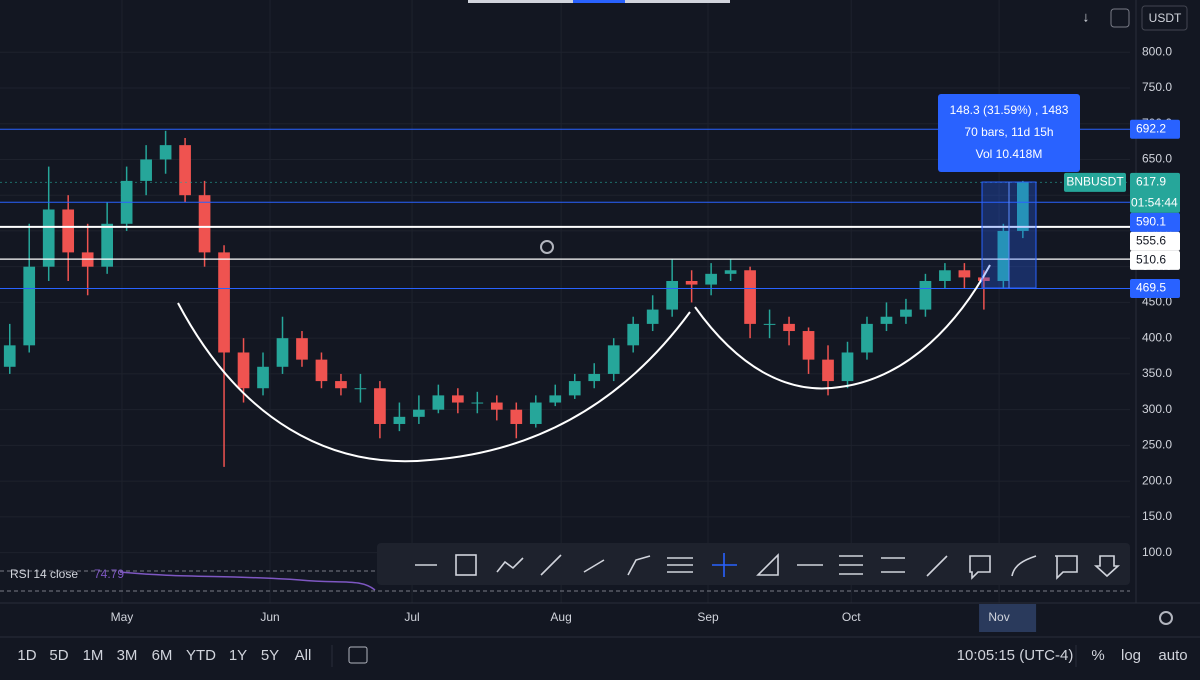 The width and height of the screenshot is (1200, 680). I want to click on reset-icon, so click(1120, 18).